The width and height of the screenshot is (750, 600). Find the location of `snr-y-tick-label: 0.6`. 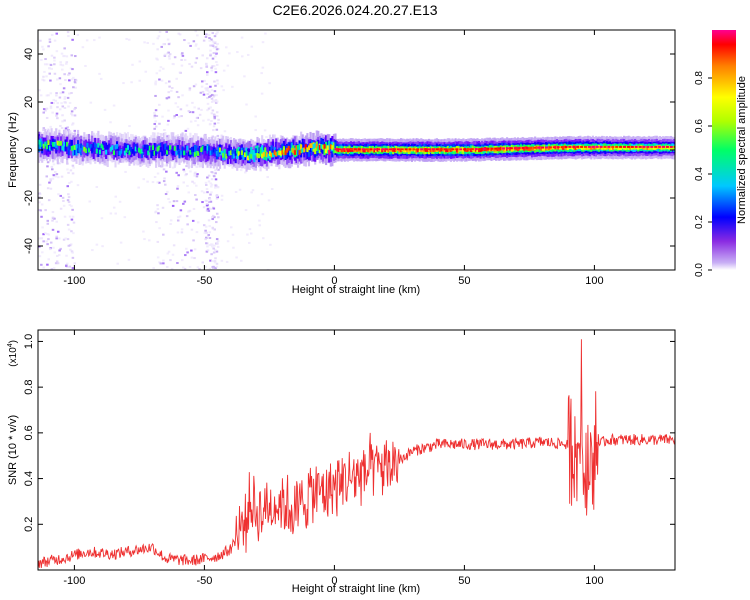

snr-y-tick-label: 0.6 is located at coordinates (29, 432).